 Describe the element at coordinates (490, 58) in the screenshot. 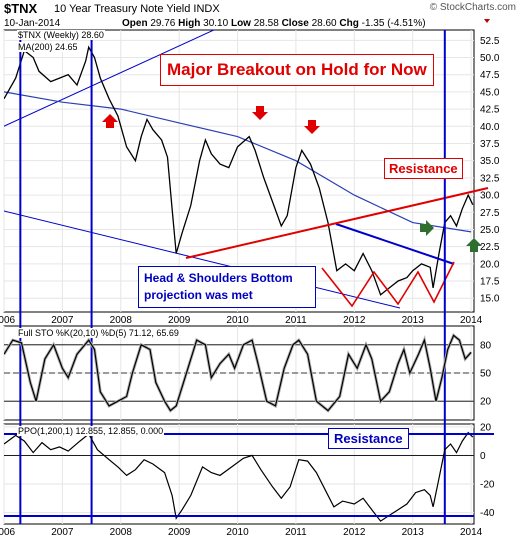

I see `price-y-tick-label: 50.0` at that location.